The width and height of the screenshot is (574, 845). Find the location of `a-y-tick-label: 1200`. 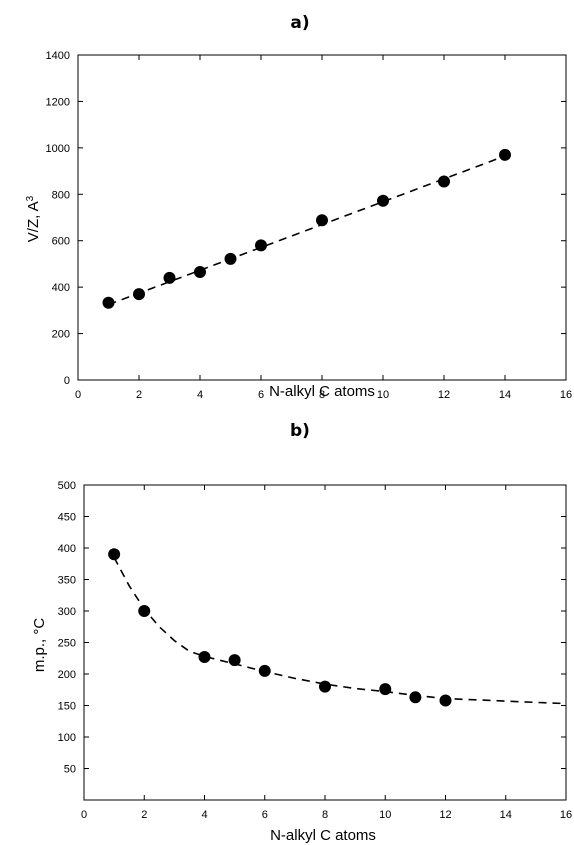

a-y-tick-label: 1200 is located at coordinates (58, 102).